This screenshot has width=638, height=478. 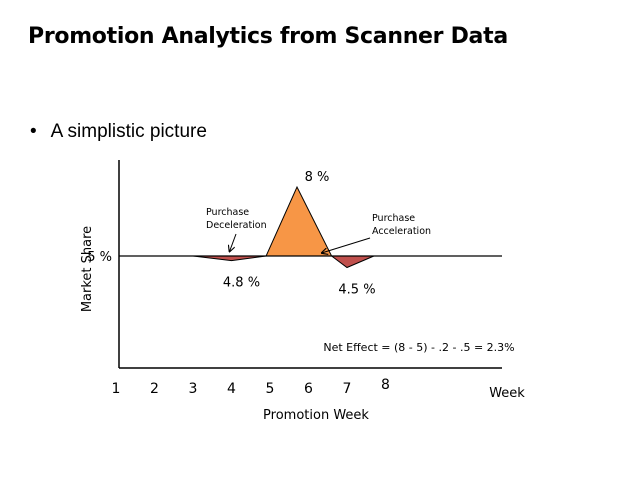 What do you see at coordinates (356, 290) in the screenshot?
I see `data-label: 4.5 %` at bounding box center [356, 290].